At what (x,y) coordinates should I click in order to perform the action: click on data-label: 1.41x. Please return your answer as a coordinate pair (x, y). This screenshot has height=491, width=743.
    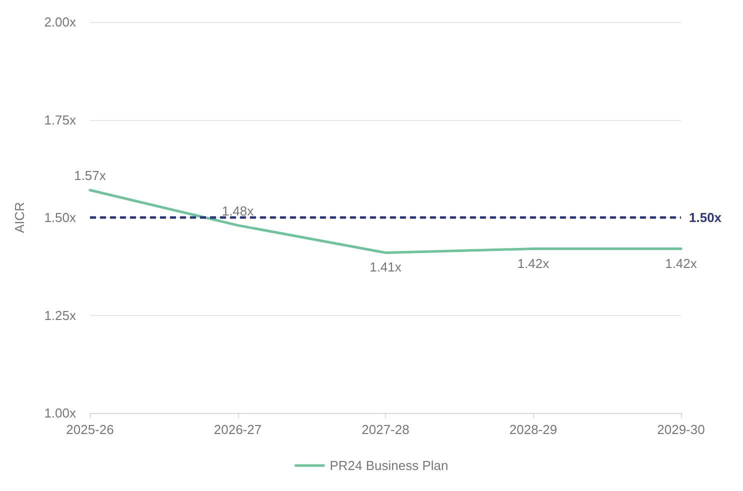
    Looking at the image, I should click on (386, 267).